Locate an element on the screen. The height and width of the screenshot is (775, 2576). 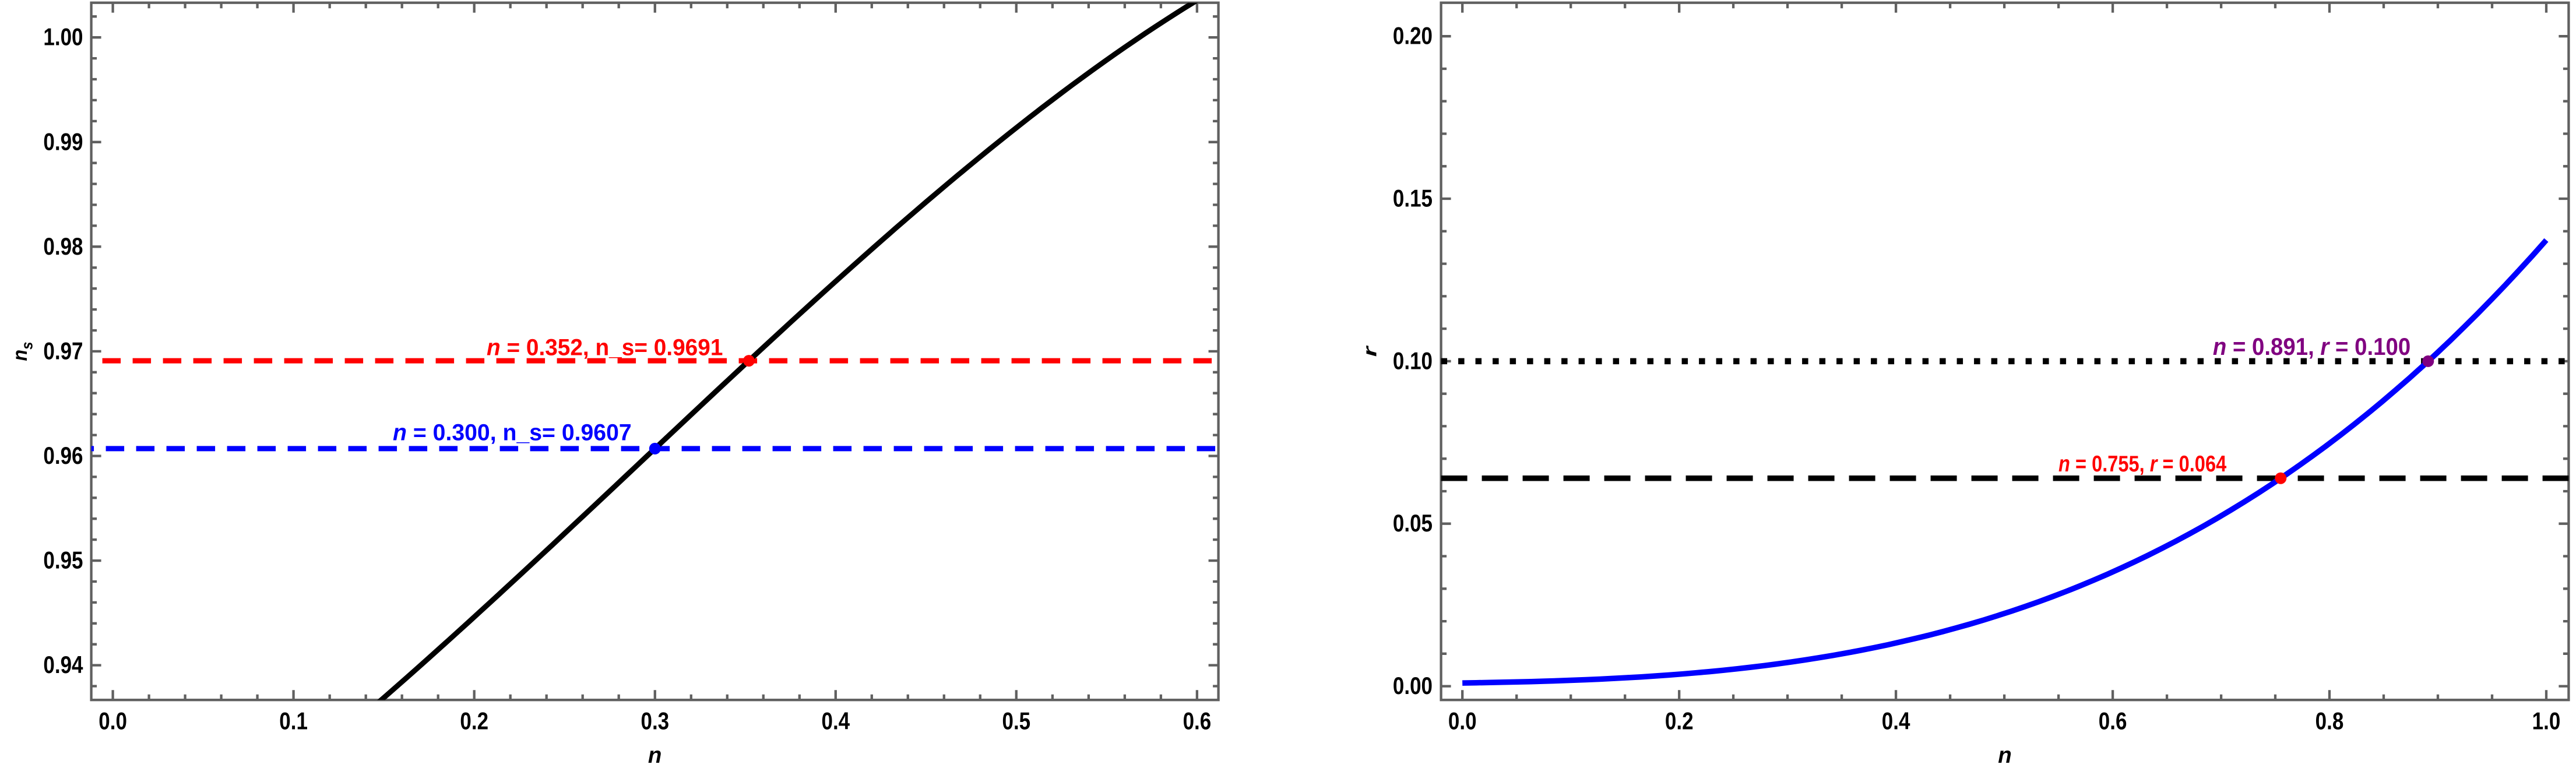
svg-text: 0.97 is located at coordinates (63, 352).